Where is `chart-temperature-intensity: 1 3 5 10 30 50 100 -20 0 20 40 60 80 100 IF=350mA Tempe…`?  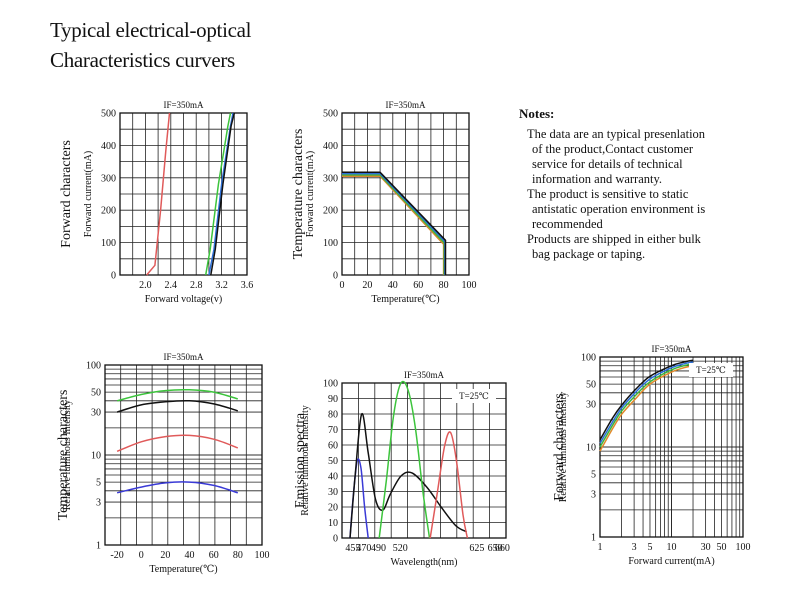
chart-temperature-intensity: 1 3 5 10 30 50 100 -20 0 20 40 60 80 100 IF=350mA Tempe… is located at coordinates (163, 463).